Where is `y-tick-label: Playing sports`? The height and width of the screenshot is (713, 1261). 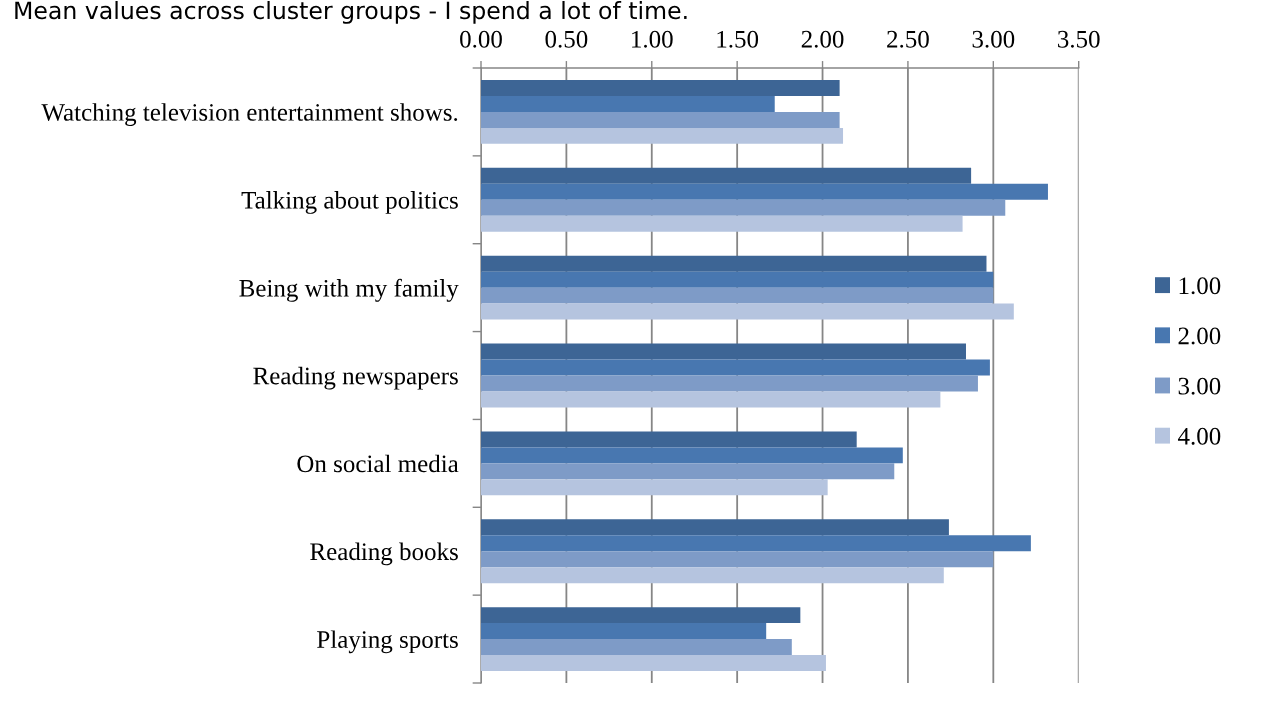
y-tick-label: Playing sports is located at coordinates (387, 642).